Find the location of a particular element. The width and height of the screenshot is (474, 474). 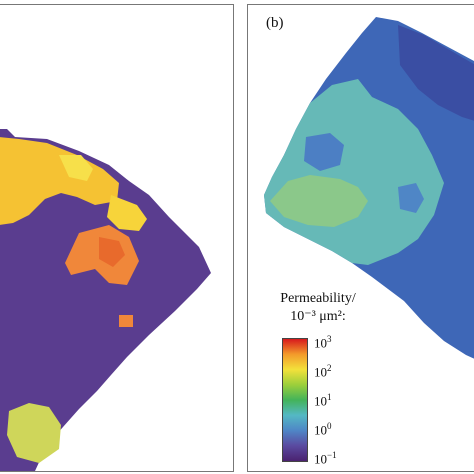

light-zone is located at coordinates (354, 172).